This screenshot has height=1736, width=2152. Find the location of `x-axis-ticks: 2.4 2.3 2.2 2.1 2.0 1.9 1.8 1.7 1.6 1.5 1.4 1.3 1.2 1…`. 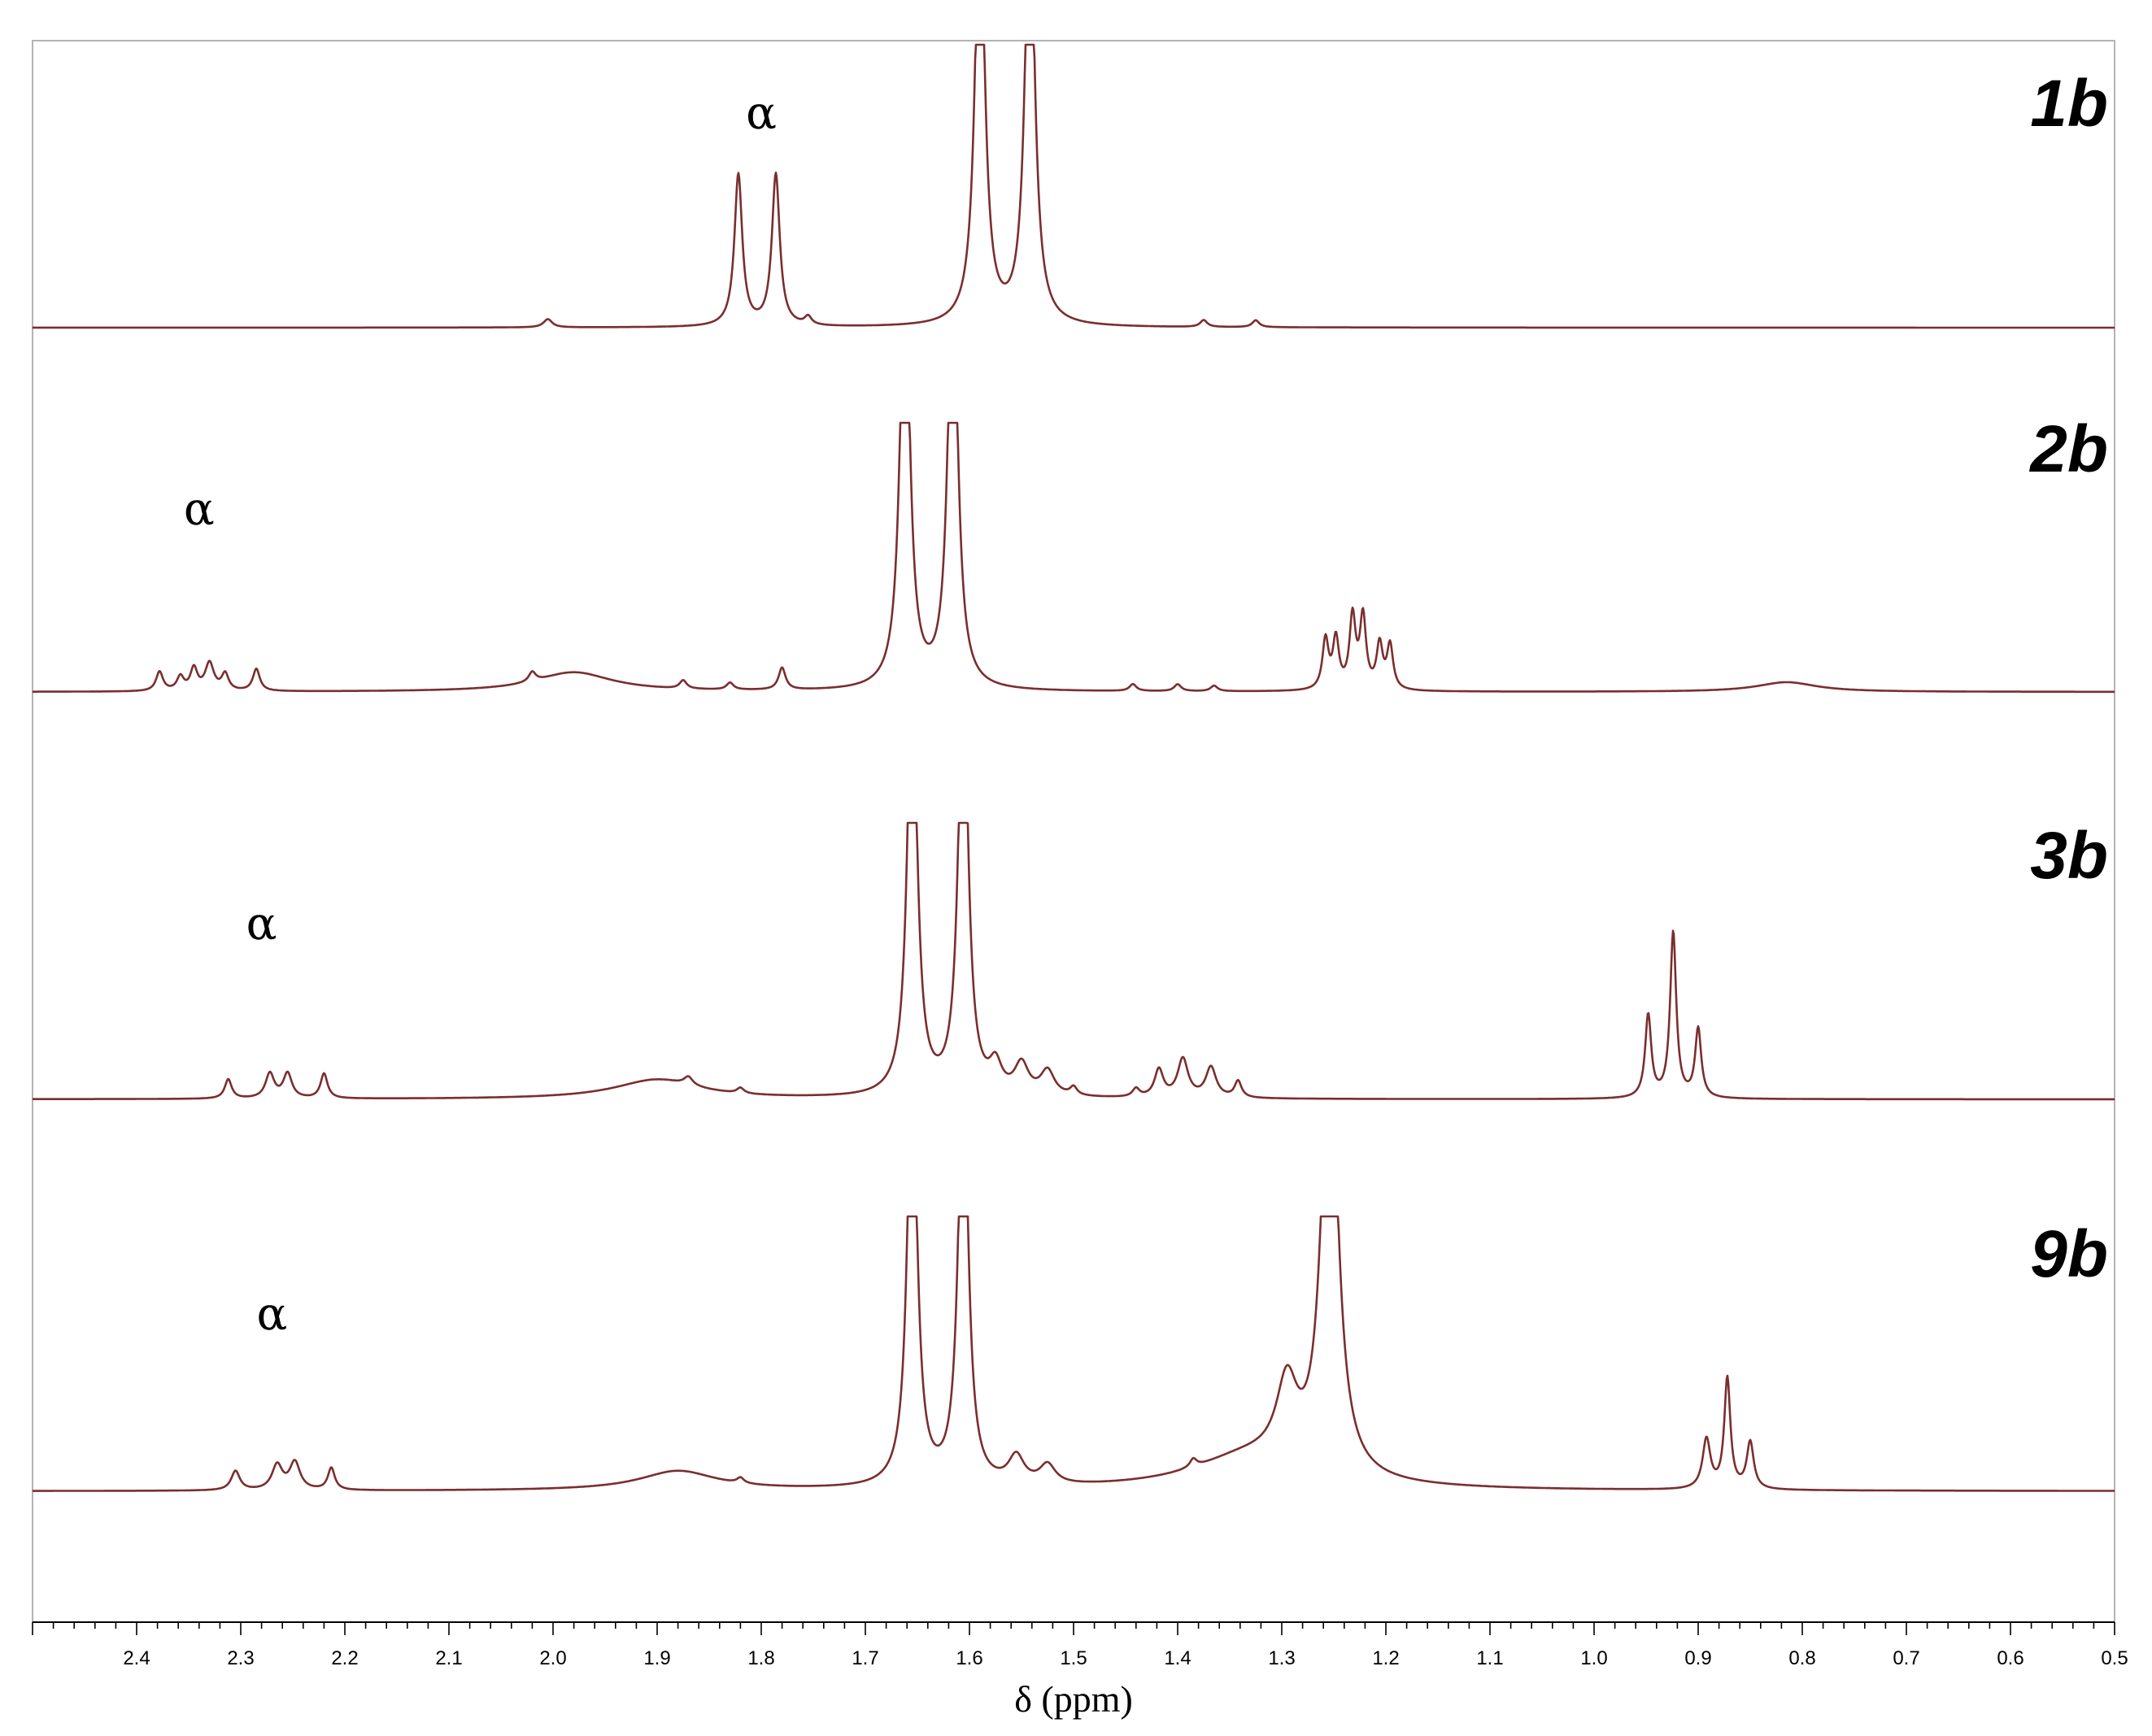

x-axis-ticks: 2.4 2.3 2.2 2.1 2.0 1.9 1.8 1.7 1.6 1.5 1.4 1.3 1.2 1… is located at coordinates (1080, 1645).